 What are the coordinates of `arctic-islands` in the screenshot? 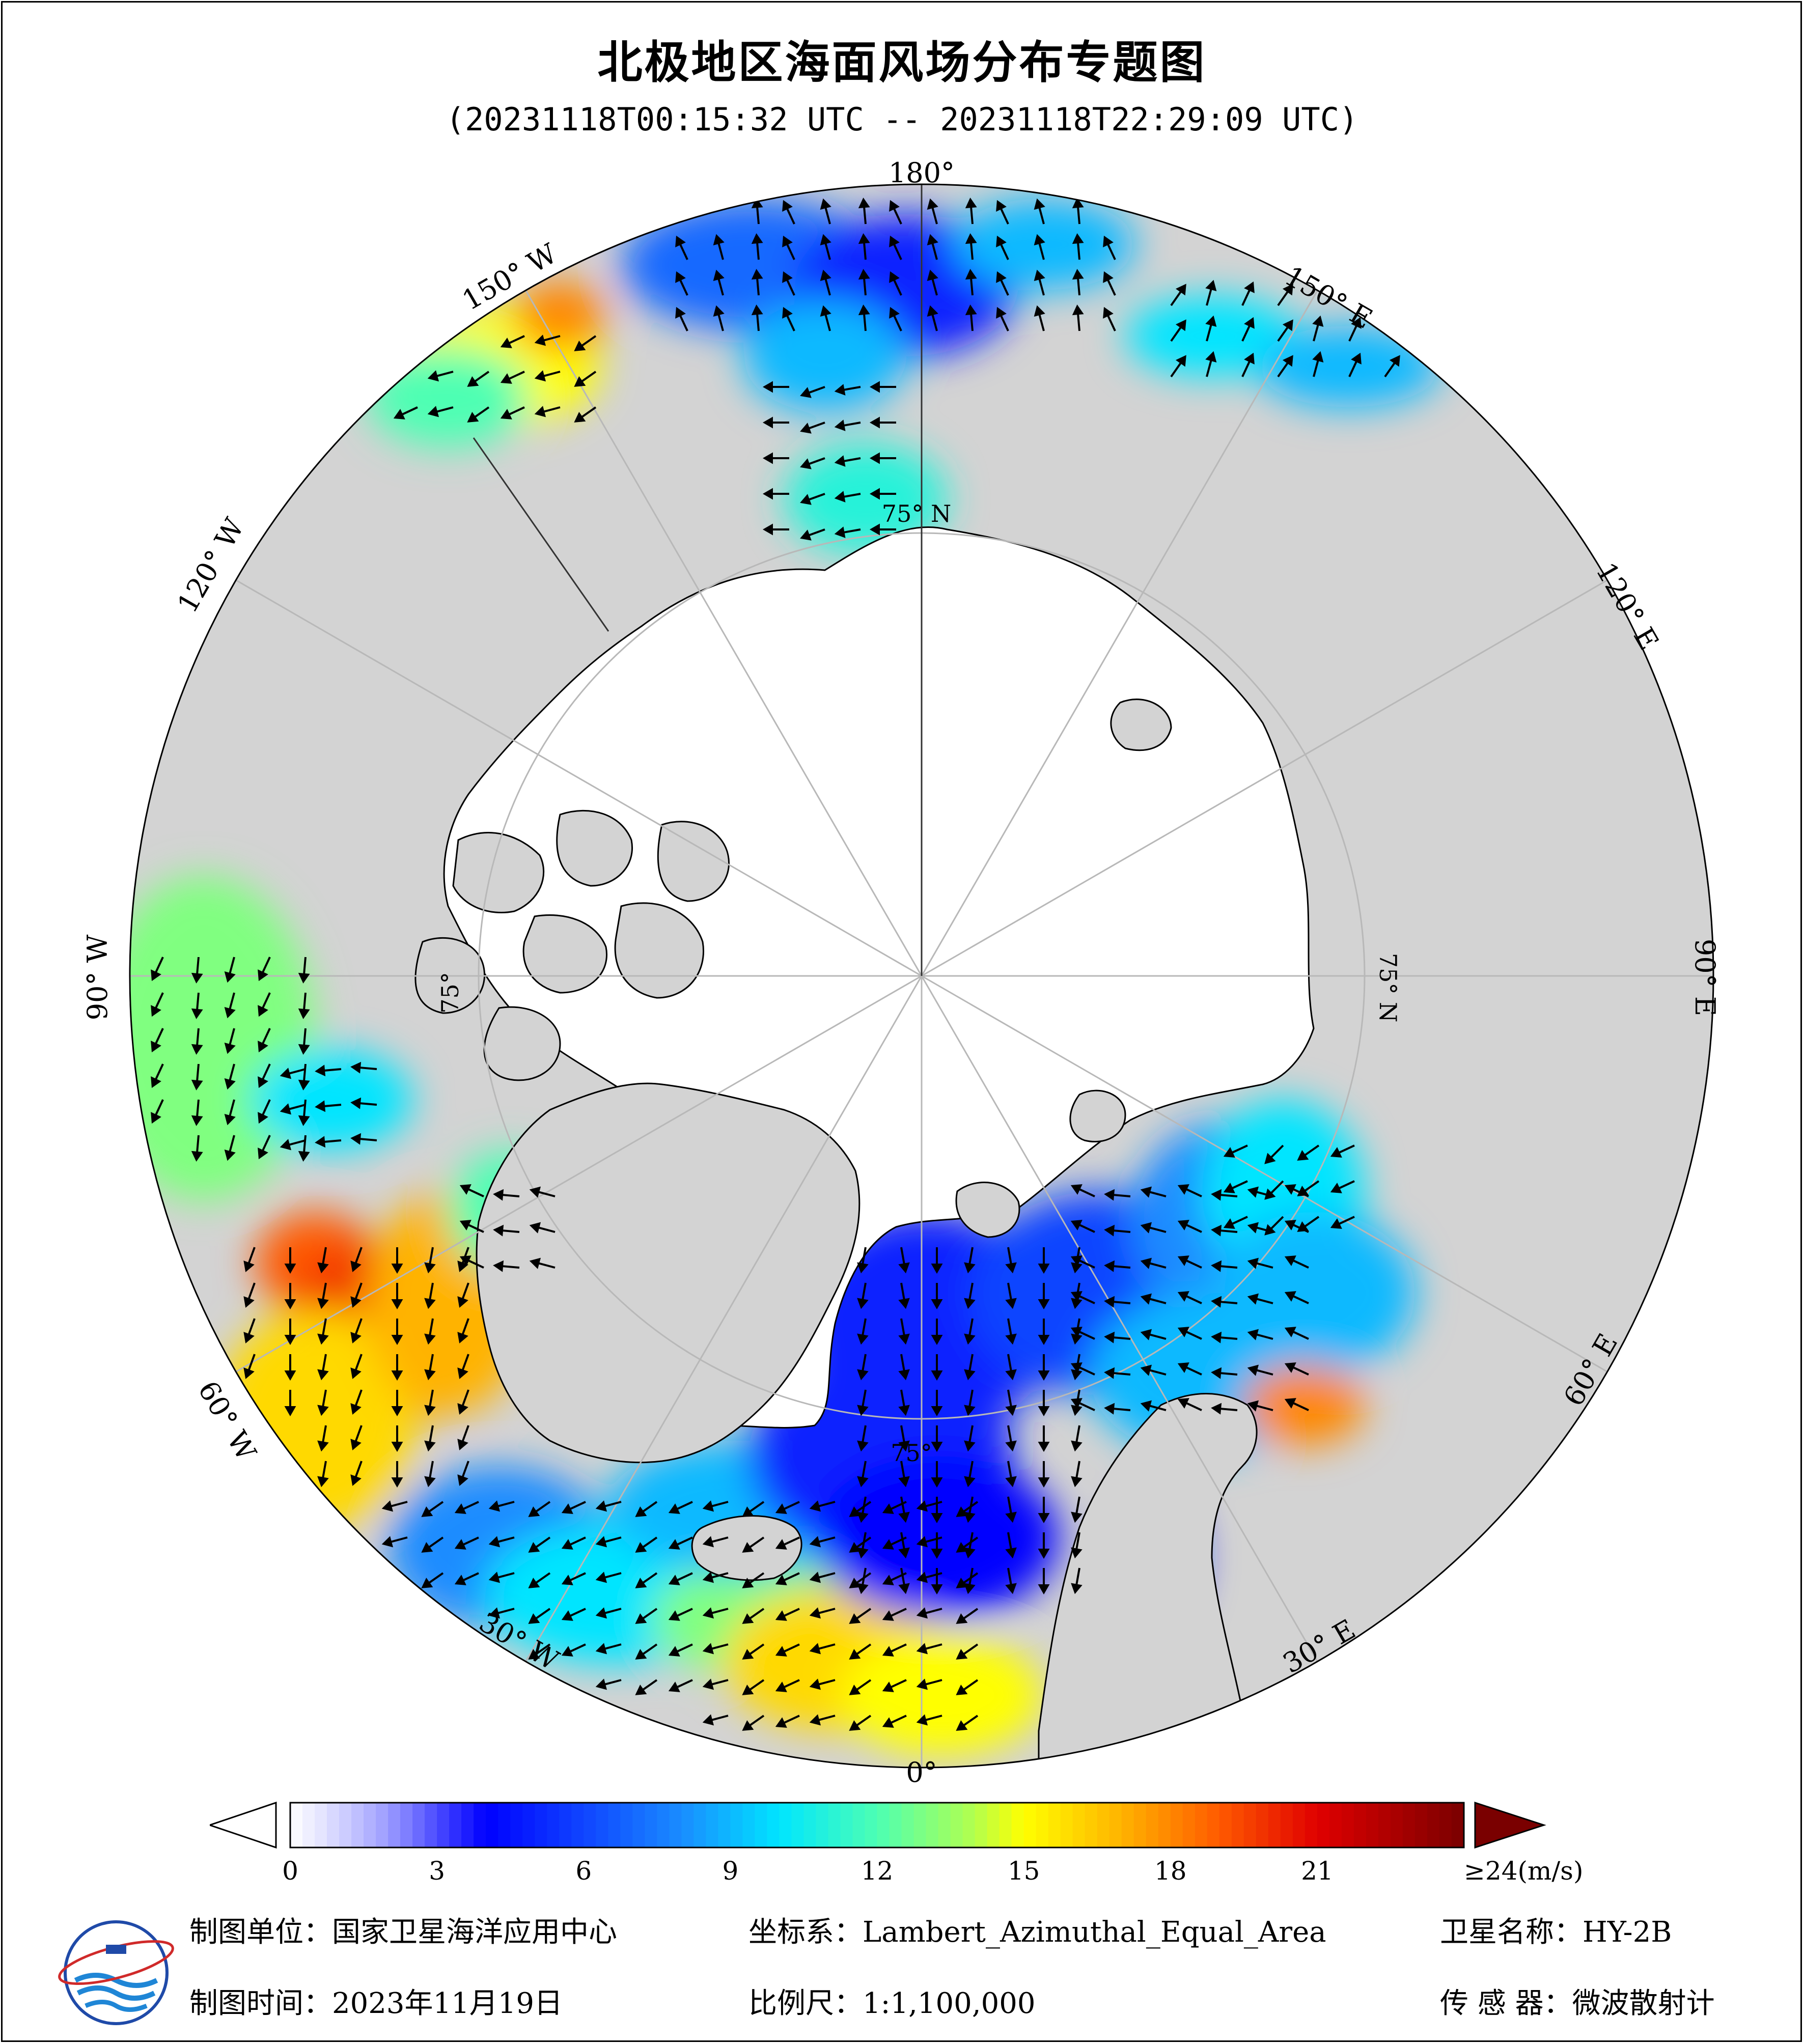 It's located at (1063, 968).